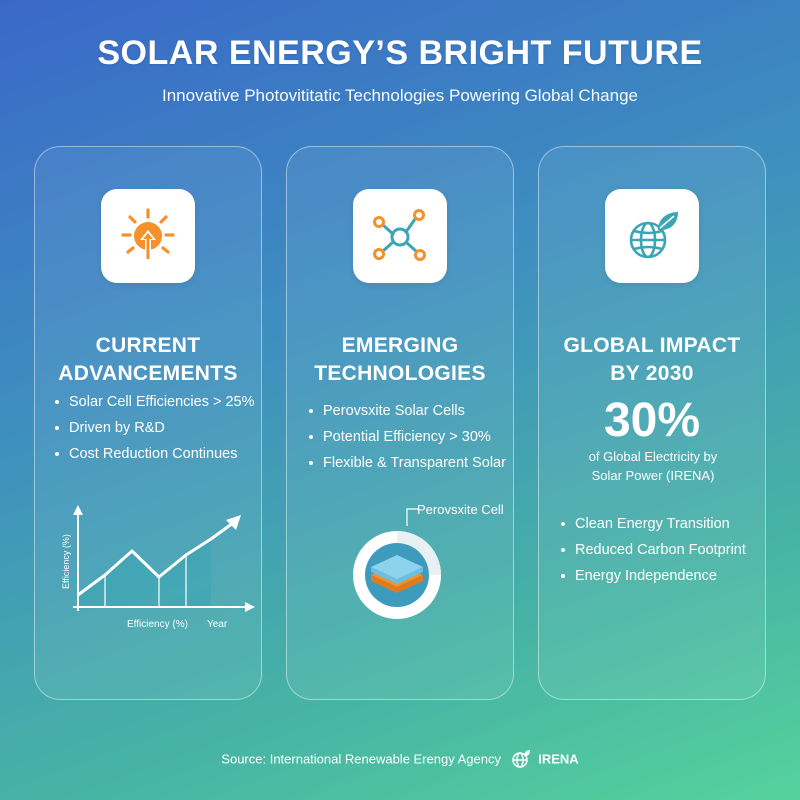  I want to click on heading-line: BY 2030, so click(652, 374).